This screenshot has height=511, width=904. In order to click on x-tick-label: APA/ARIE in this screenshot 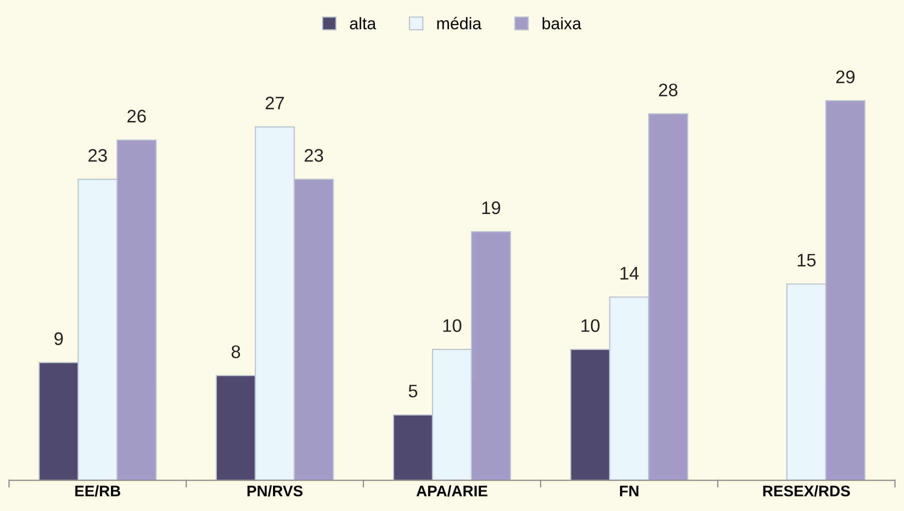, I will do `click(452, 491)`.